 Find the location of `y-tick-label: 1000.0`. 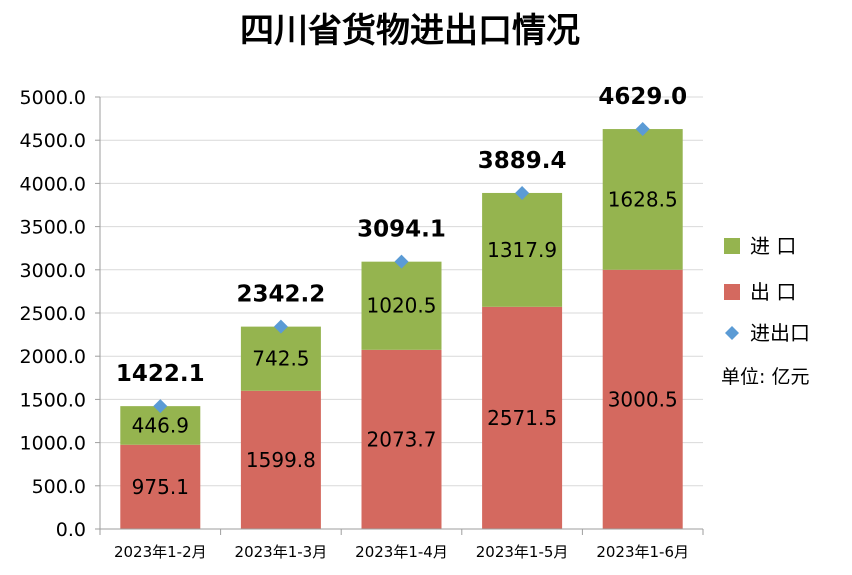

y-tick-label: 1000.0 is located at coordinates (53, 444).